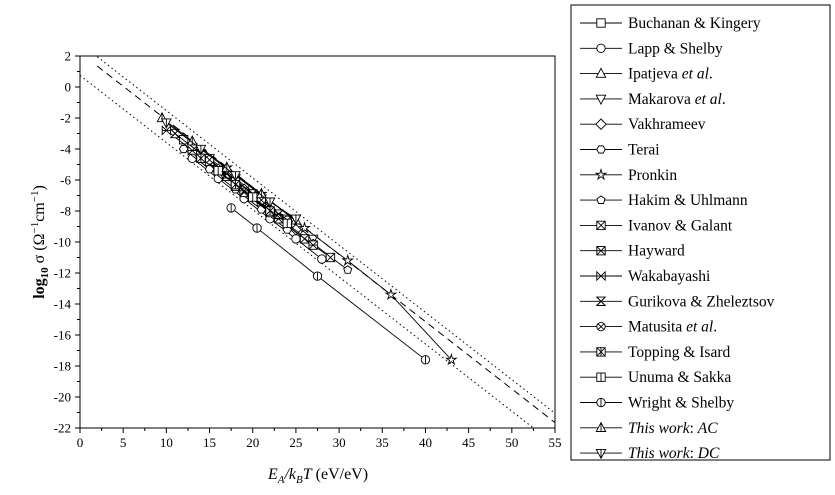 The height and width of the screenshot is (495, 835). What do you see at coordinates (62, 397) in the screenshot?
I see `y-tick-label: -20` at bounding box center [62, 397].